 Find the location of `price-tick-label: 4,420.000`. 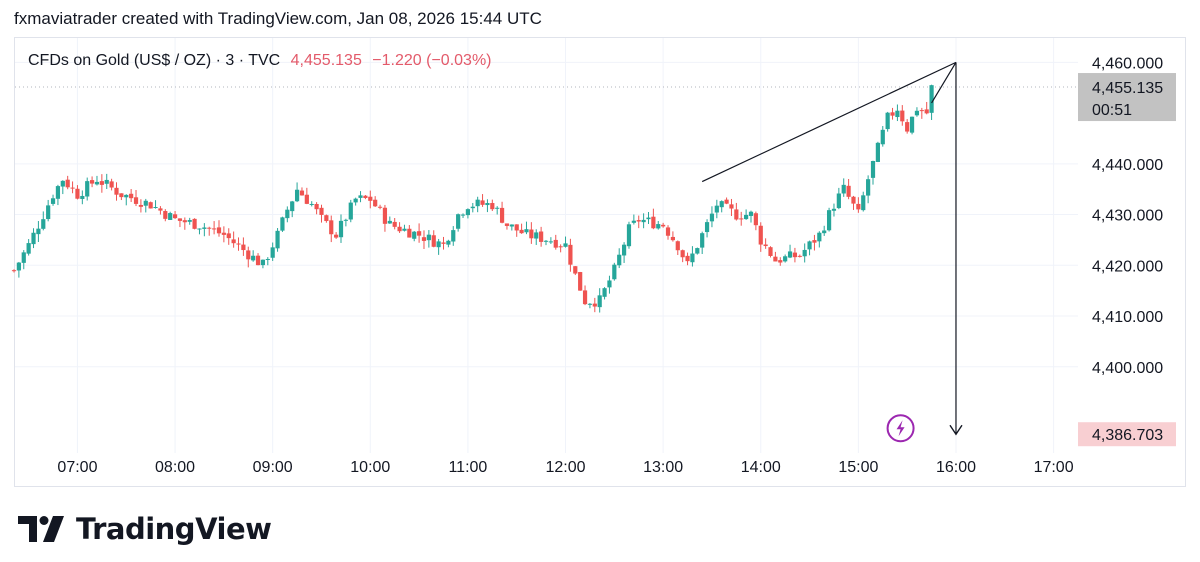

price-tick-label: 4,420.000 is located at coordinates (1127, 266).